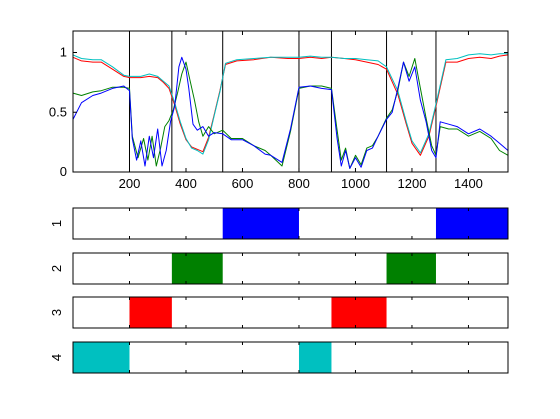 Image resolution: width=560 pixels, height=419 pixels. I want to click on band-label: 2, so click(56, 268).